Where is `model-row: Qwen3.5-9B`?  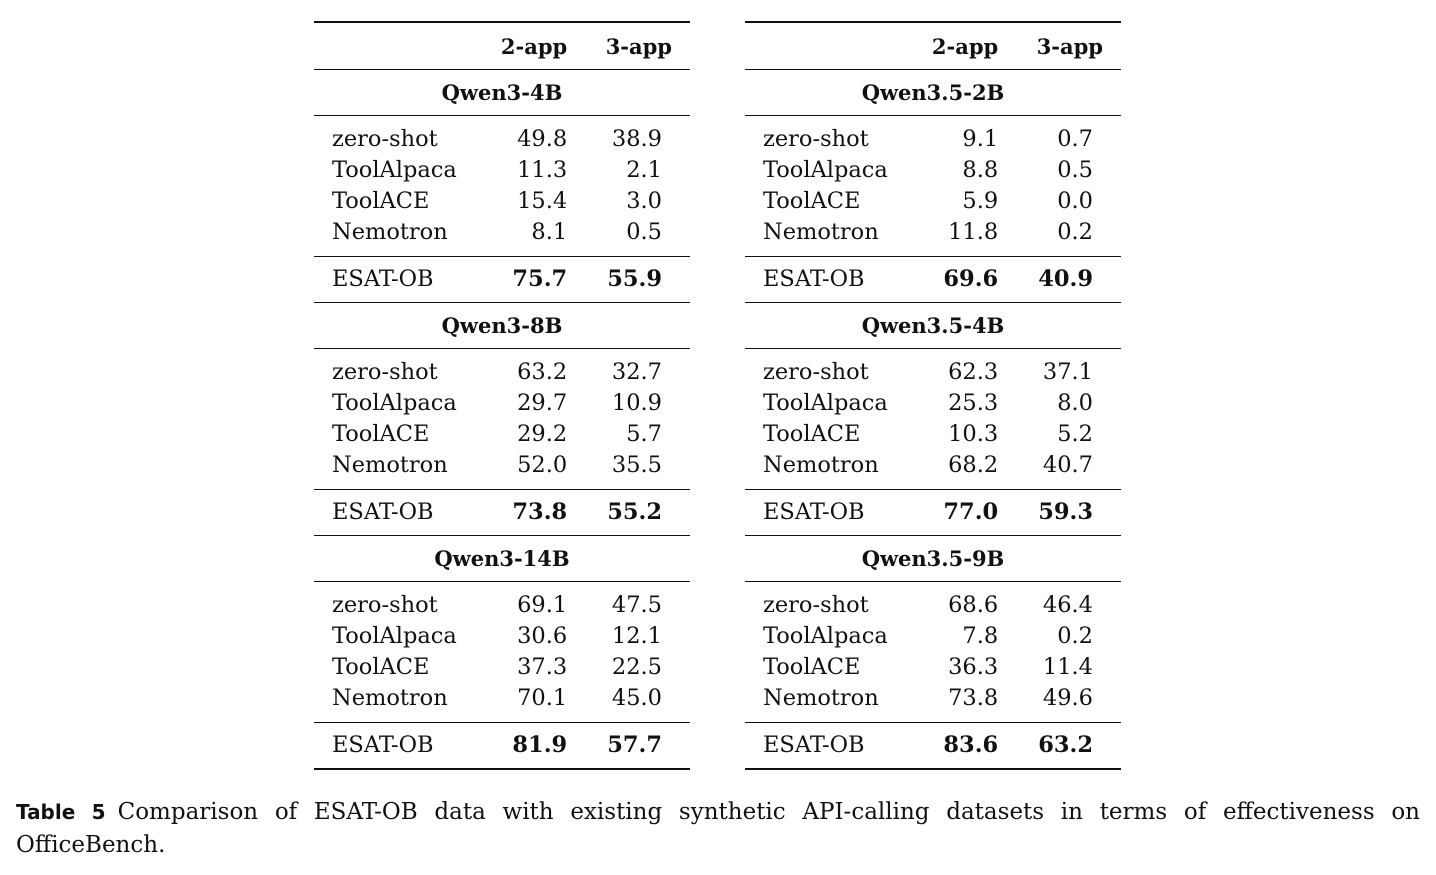
model-row: Qwen3.5-9B is located at coordinates (933, 558).